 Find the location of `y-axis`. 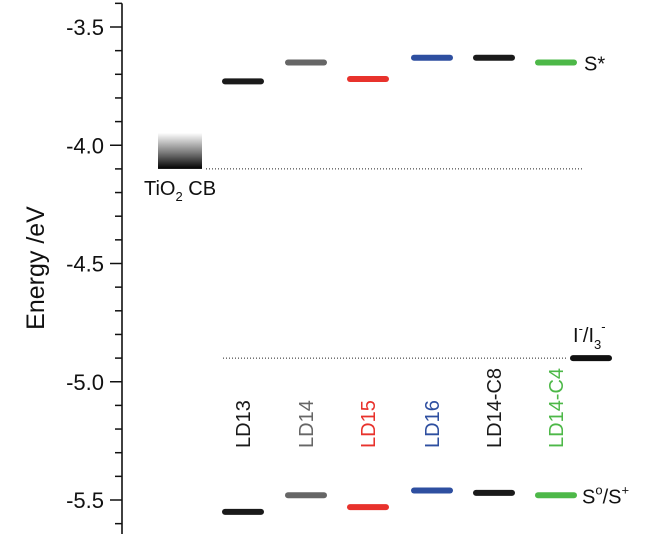

y-axis is located at coordinates (116, 268).